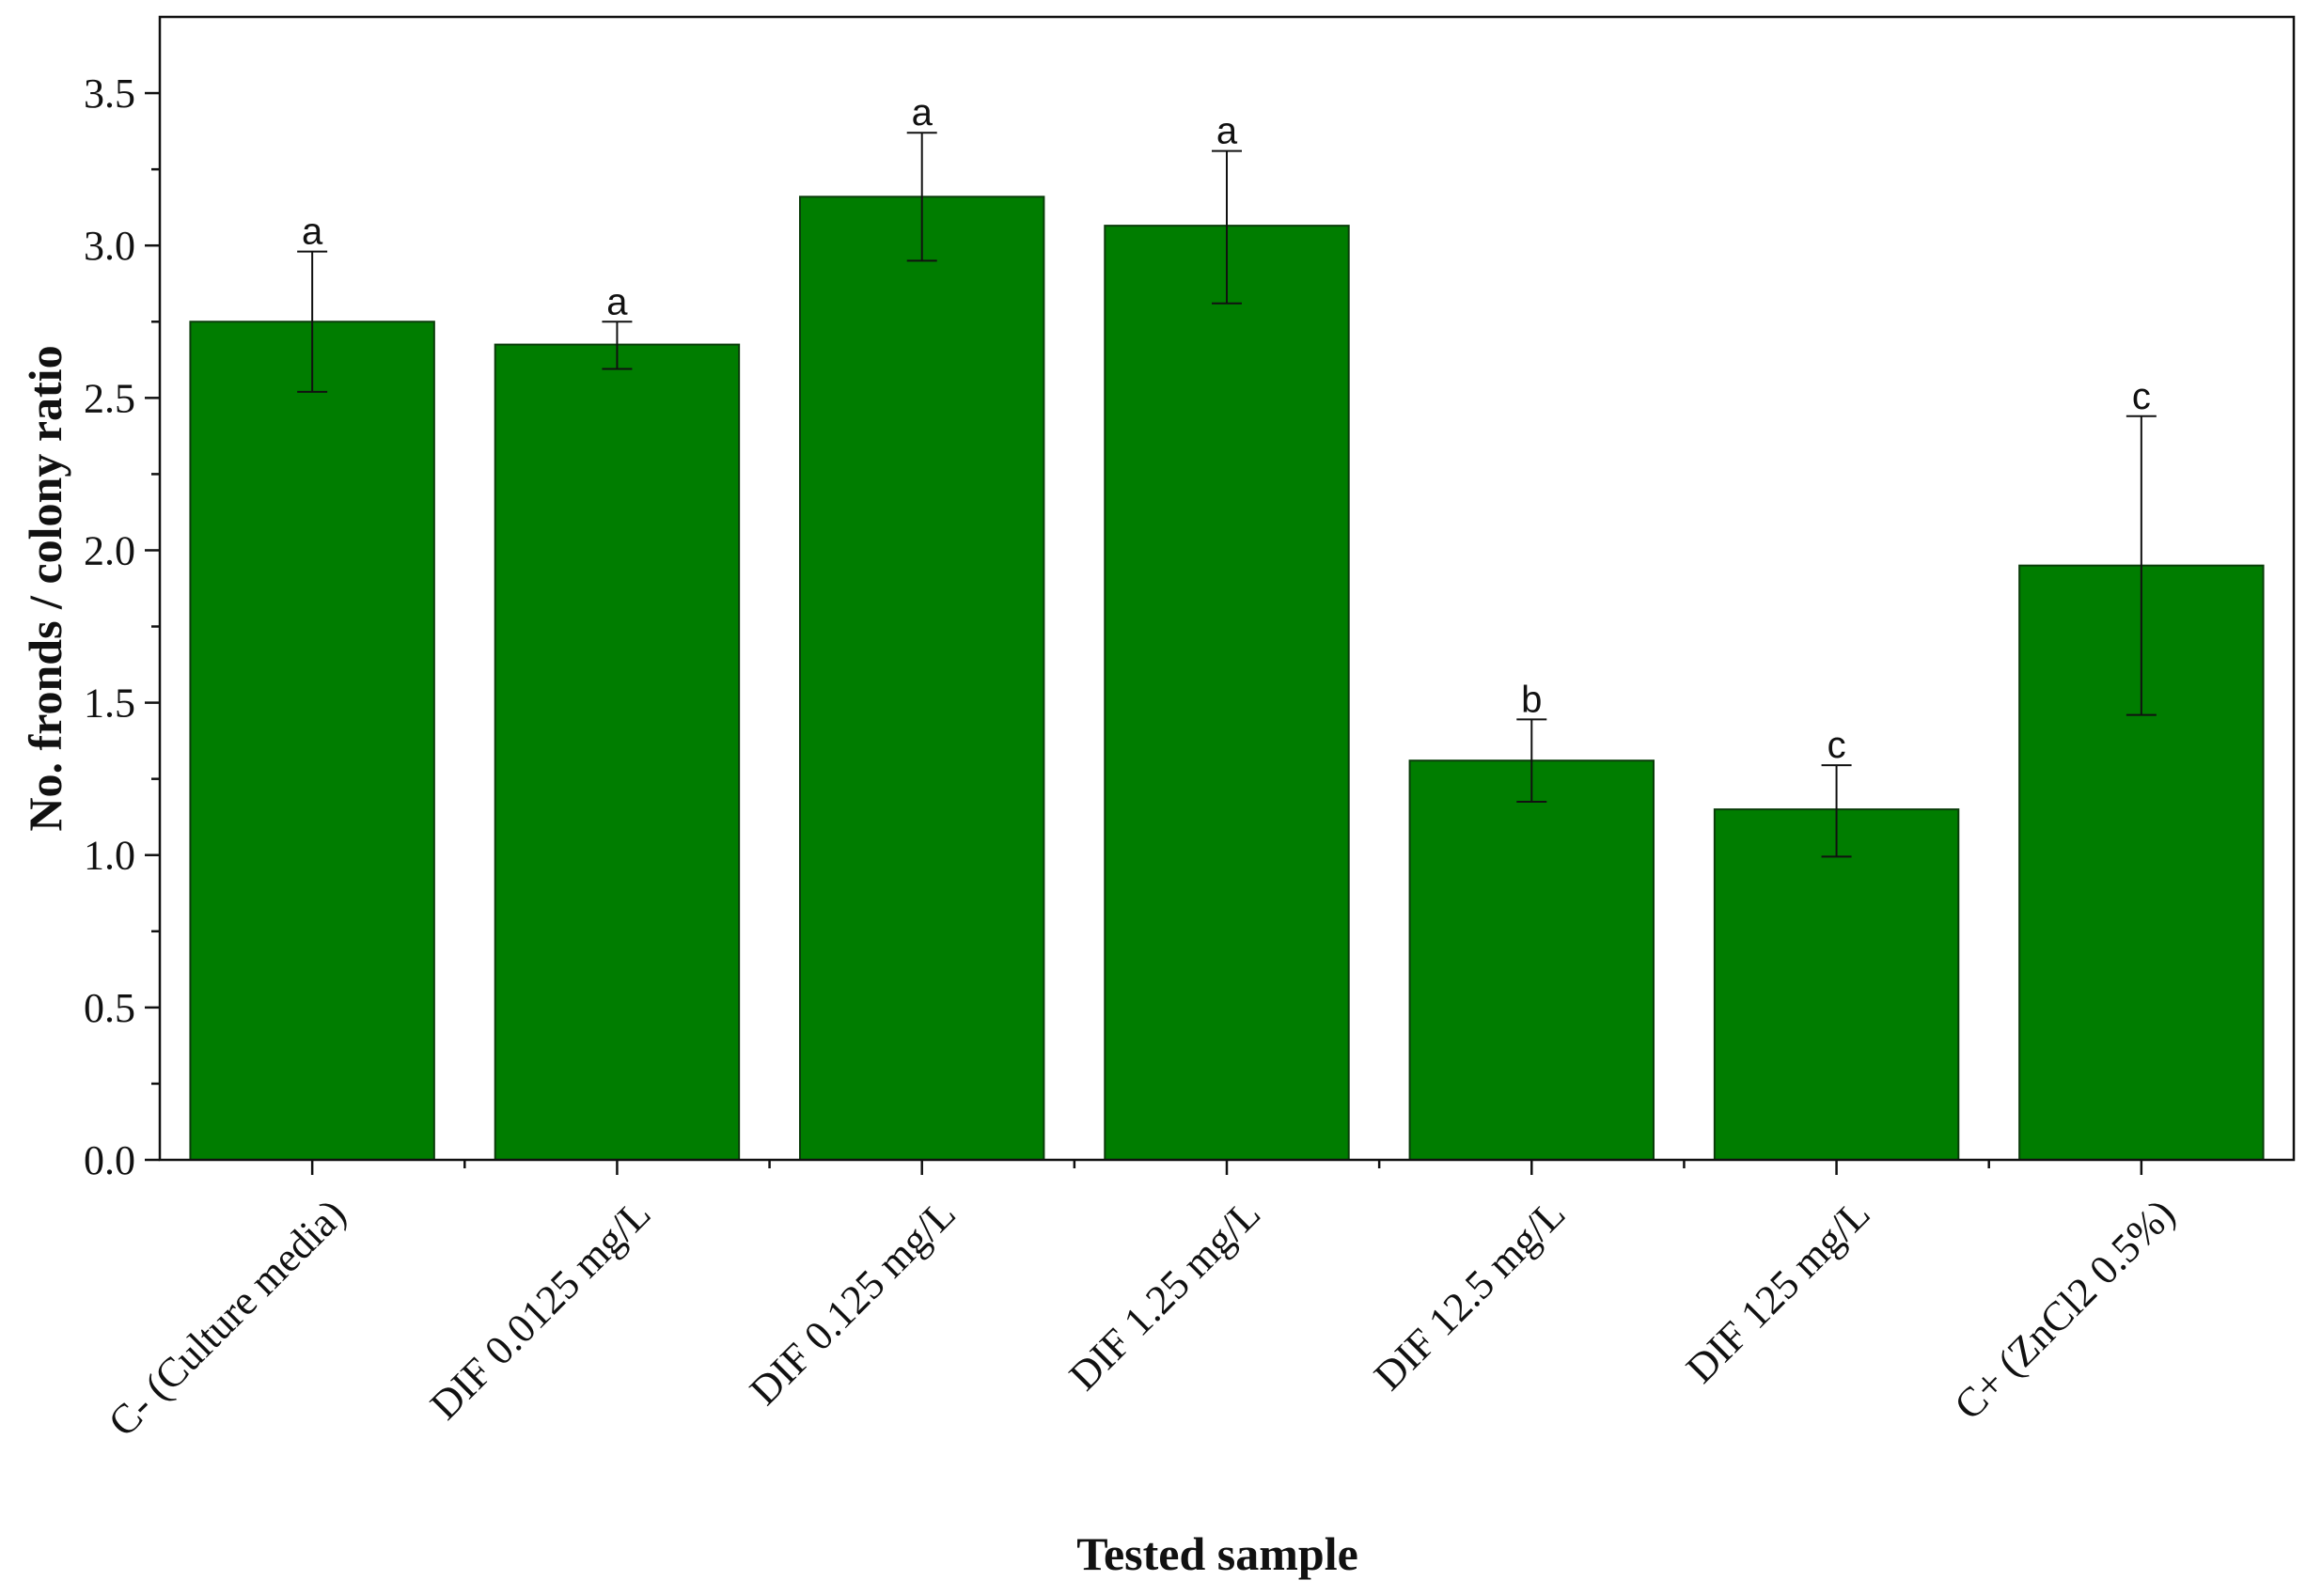 Image resolution: width=2306 pixels, height=1596 pixels. I want to click on significance-letter-7: c, so click(2141, 396).